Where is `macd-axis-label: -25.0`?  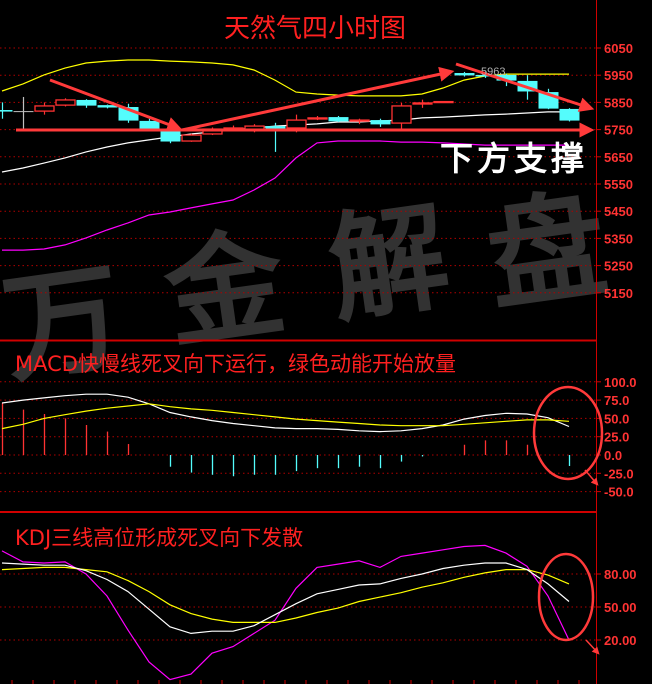
macd-axis-label: -25.0 is located at coordinates (619, 473).